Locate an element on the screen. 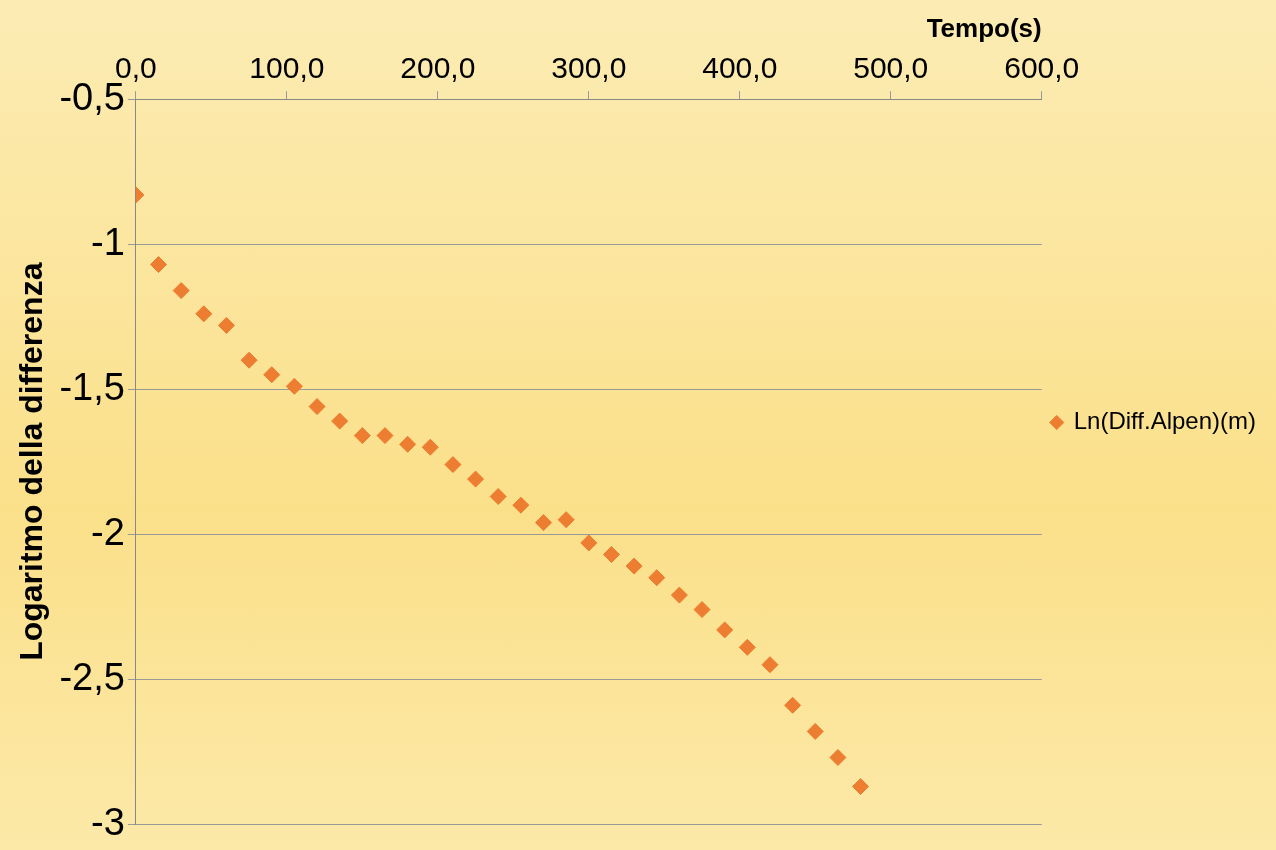 This screenshot has width=1276, height=850. y-tick-label: -2,5 is located at coordinates (92, 676).